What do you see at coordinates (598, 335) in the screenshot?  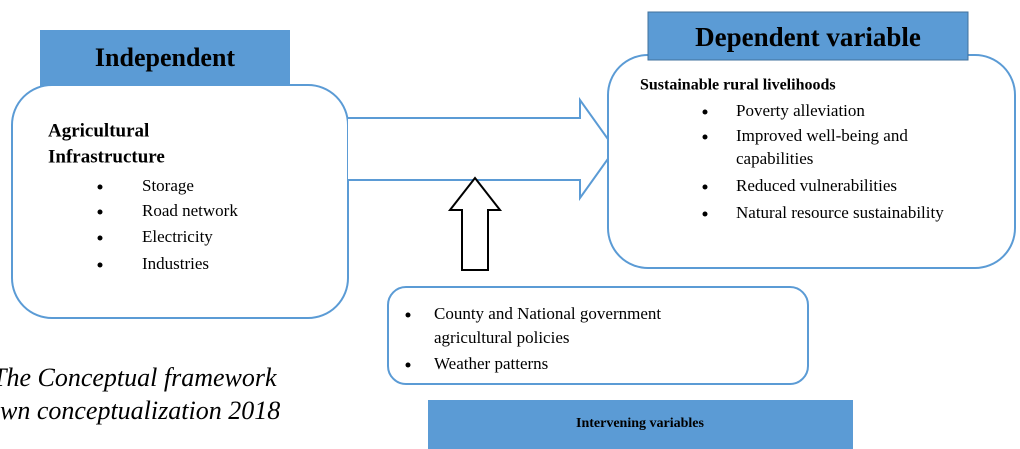 I see `intervening-box` at bounding box center [598, 335].